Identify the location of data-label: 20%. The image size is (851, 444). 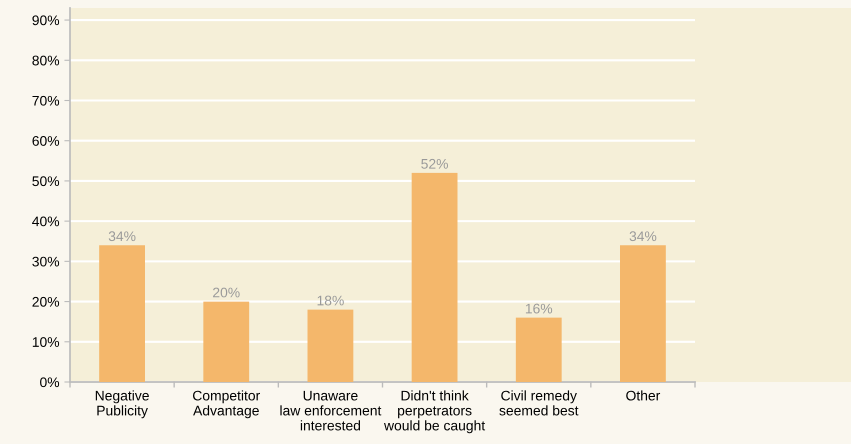
(226, 293).